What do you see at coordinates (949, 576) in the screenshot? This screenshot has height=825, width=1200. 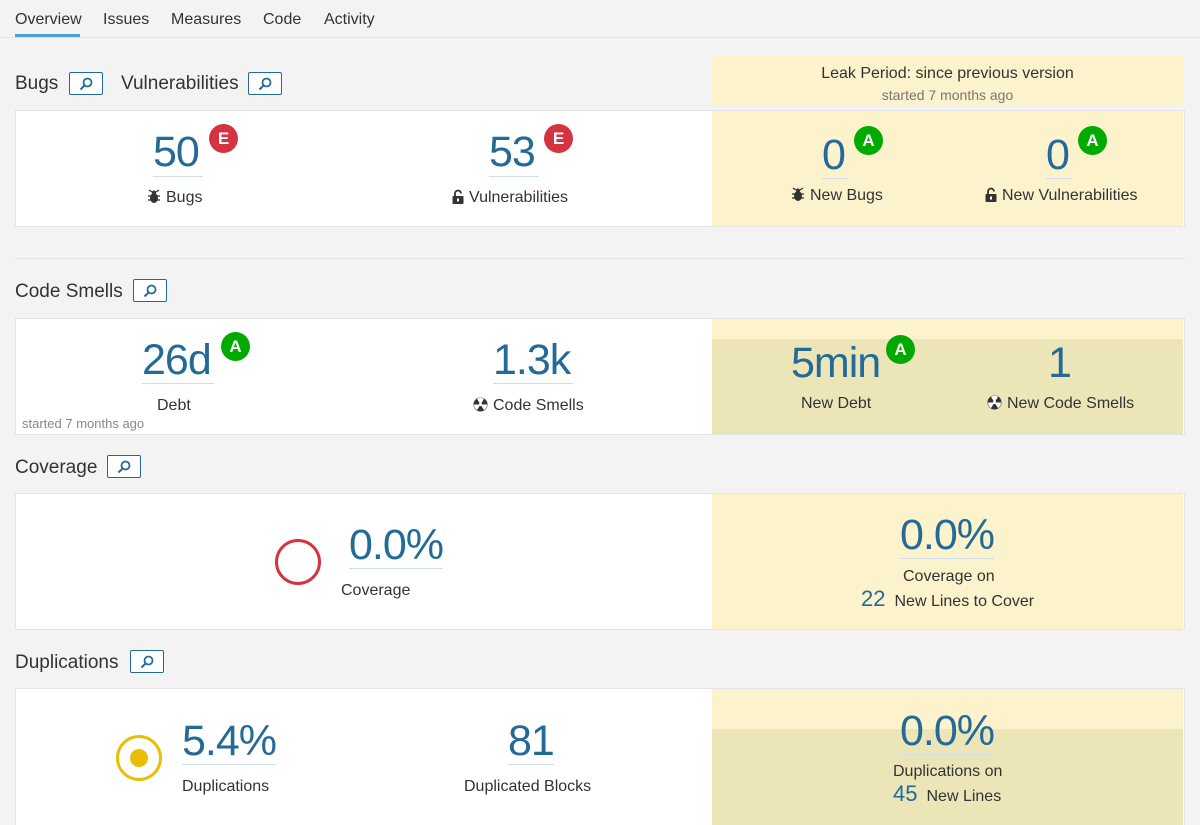 I see `new-coverage-label: Coverage on` at bounding box center [949, 576].